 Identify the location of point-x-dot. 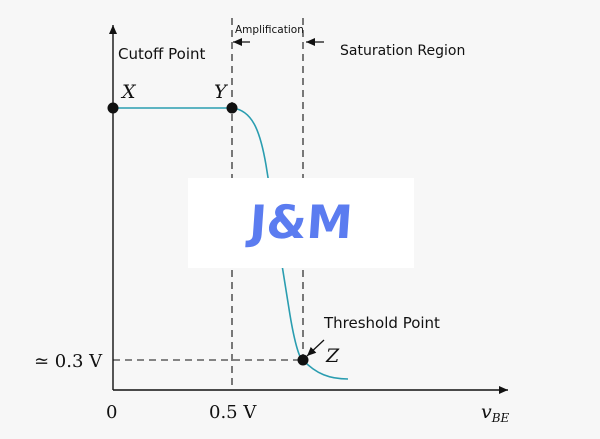
(113, 108).